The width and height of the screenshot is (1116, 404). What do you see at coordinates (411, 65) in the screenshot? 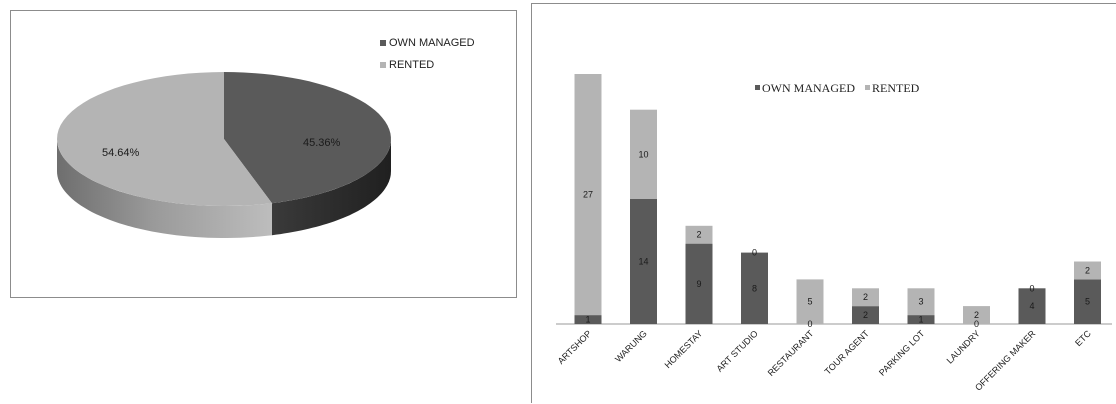
I see `legend-label-rented: RENTED` at bounding box center [411, 65].